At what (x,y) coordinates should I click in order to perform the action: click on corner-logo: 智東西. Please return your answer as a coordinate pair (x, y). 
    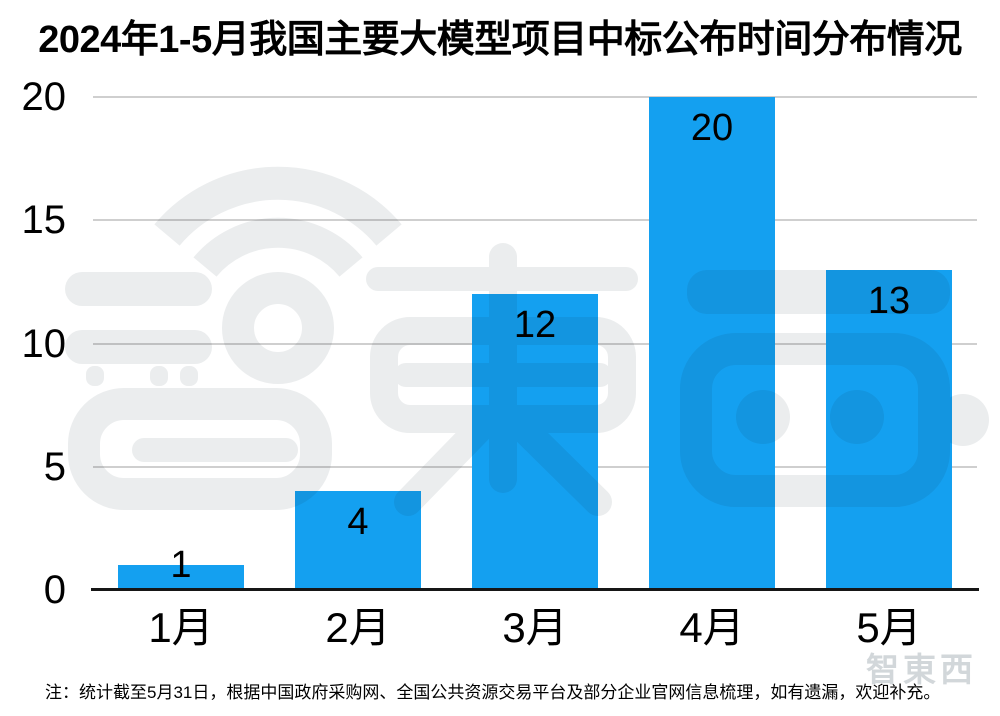
    Looking at the image, I should click on (921, 669).